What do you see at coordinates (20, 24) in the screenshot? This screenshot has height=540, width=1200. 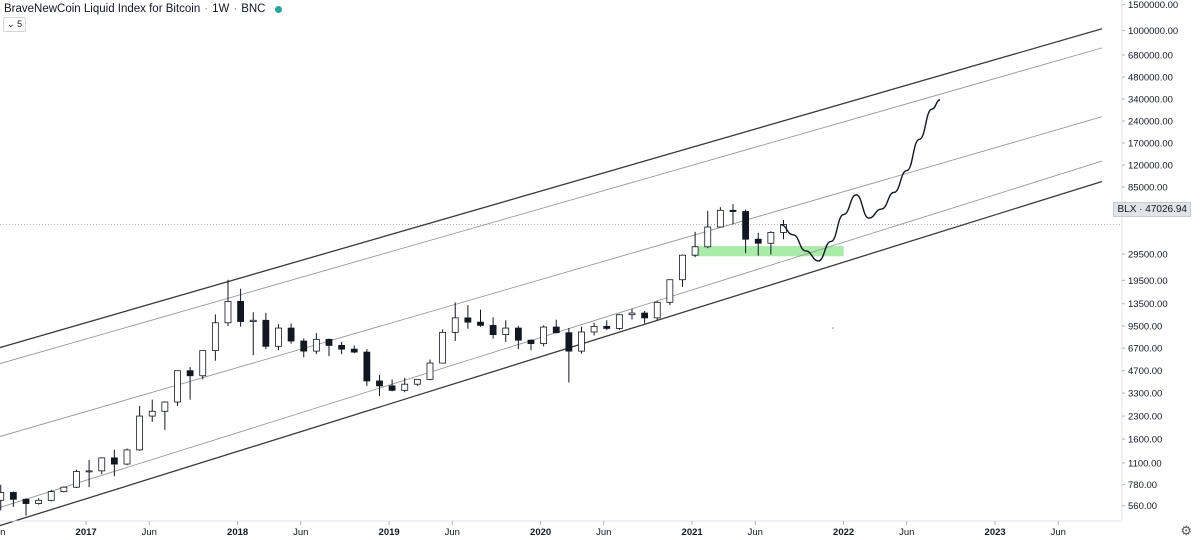 I see `collapse-count: 5` at bounding box center [20, 24].